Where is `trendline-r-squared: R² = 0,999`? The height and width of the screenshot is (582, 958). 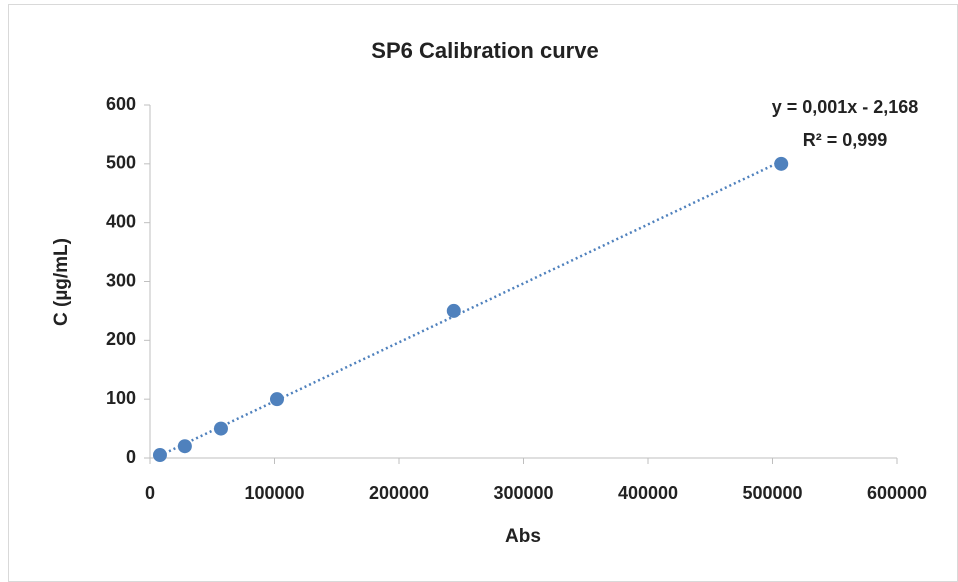
trendline-r-squared: R² = 0,999 is located at coordinates (845, 140).